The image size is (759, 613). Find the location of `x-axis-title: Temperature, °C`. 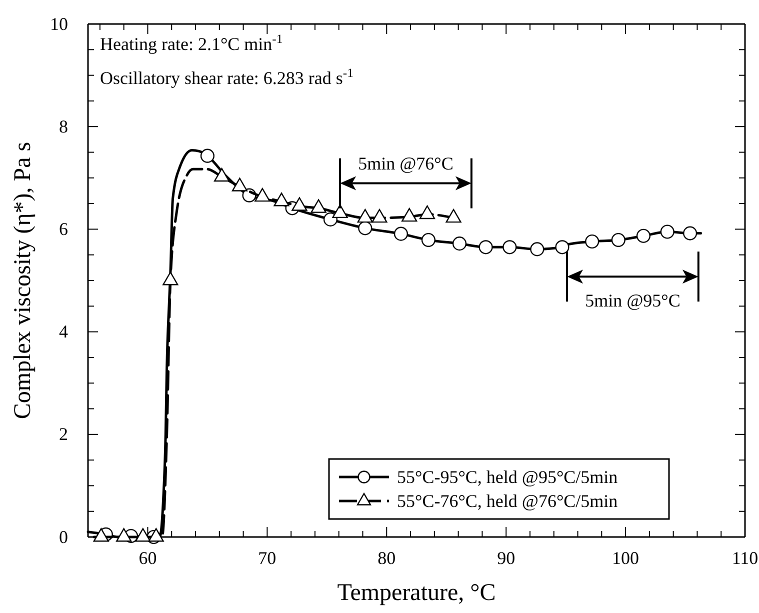

x-axis-title: Temperature, °C is located at coordinates (416, 593).